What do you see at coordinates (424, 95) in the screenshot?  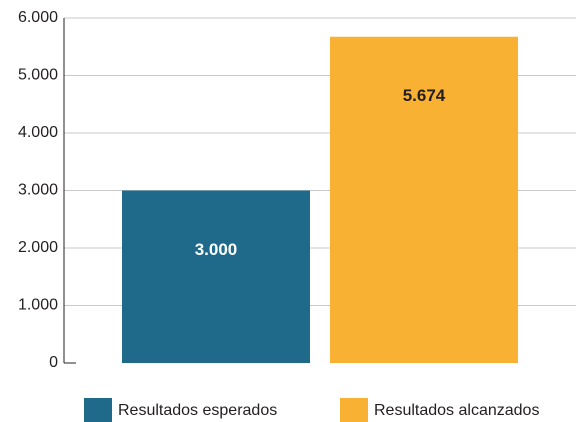 I see `value-label: 5.674` at bounding box center [424, 95].